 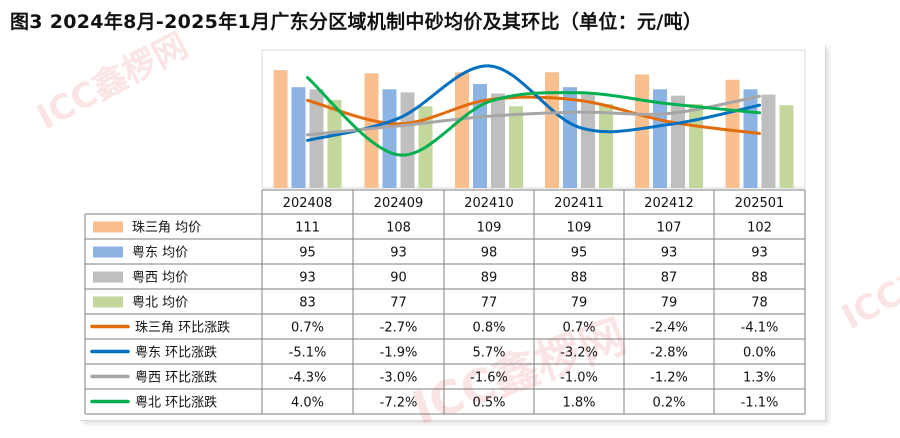 What do you see at coordinates (760, 203) in the screenshot?
I see `x-tick-label: 202501` at bounding box center [760, 203].